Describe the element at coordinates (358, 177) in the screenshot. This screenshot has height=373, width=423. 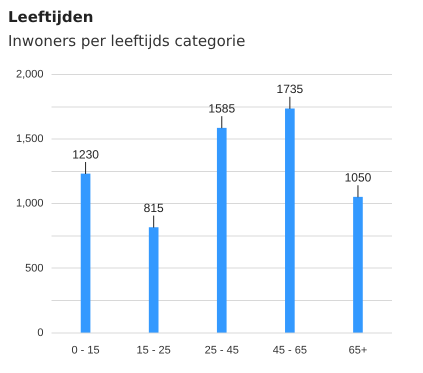
I see `data-label: 1050` at that location.